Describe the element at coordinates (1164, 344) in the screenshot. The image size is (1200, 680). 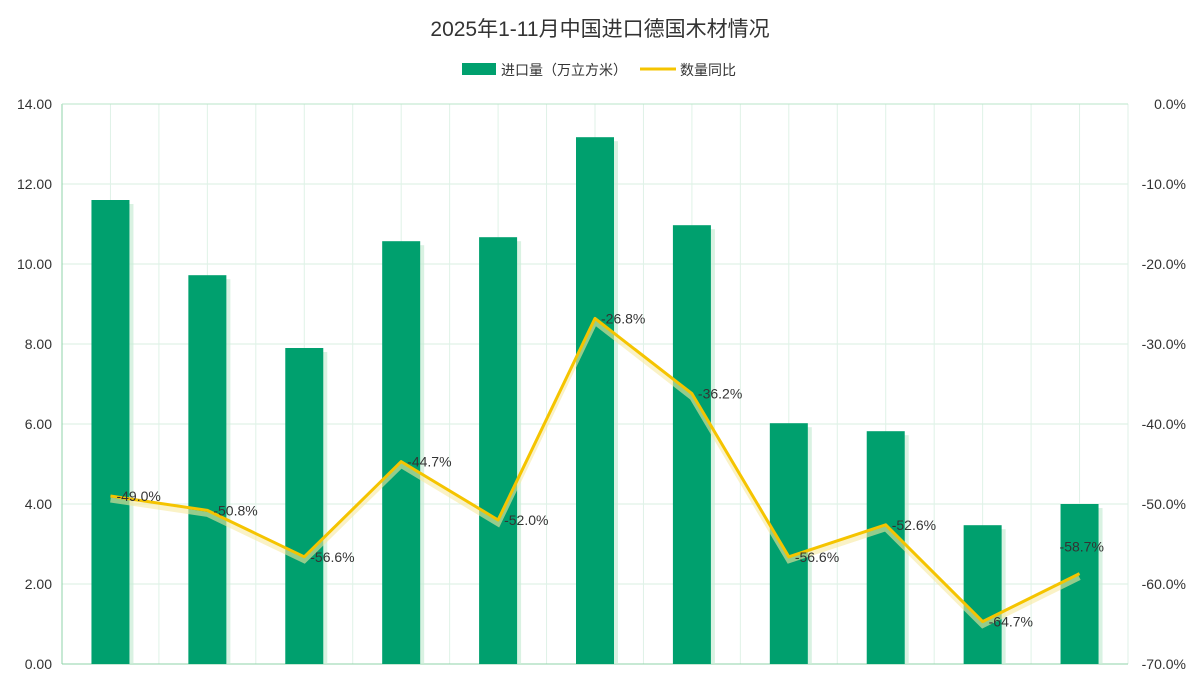
I see `y-right-tick-label: -30.0%` at that location.